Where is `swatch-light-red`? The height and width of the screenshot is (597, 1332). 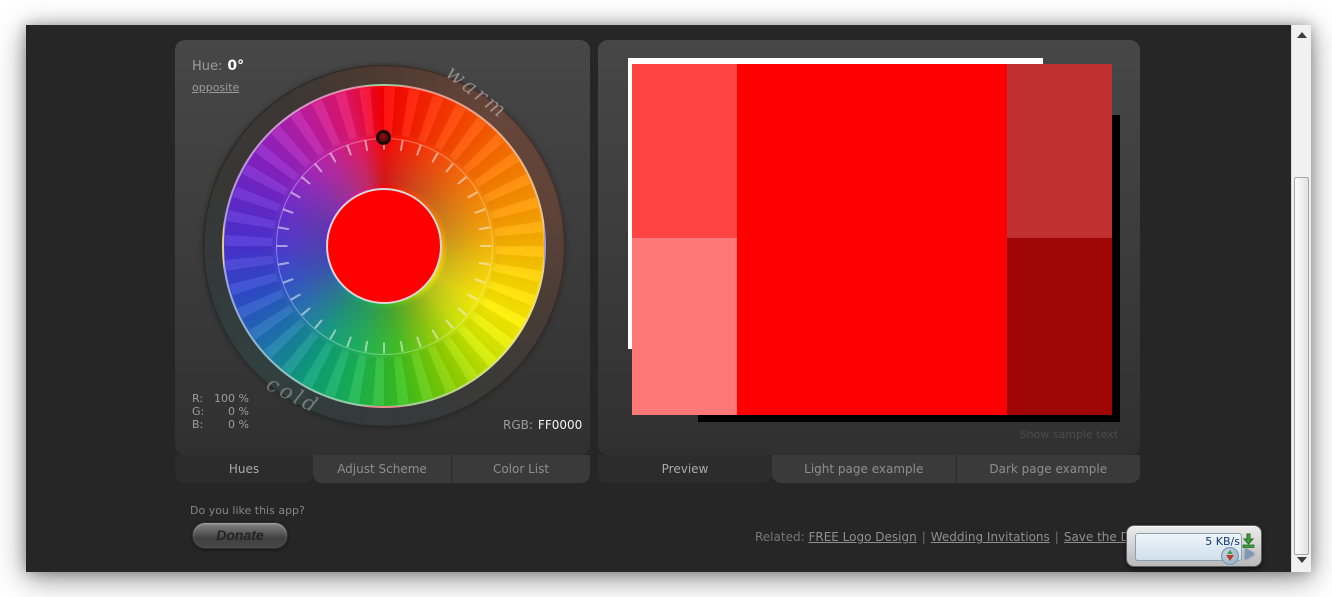
swatch-light-red is located at coordinates (684, 151).